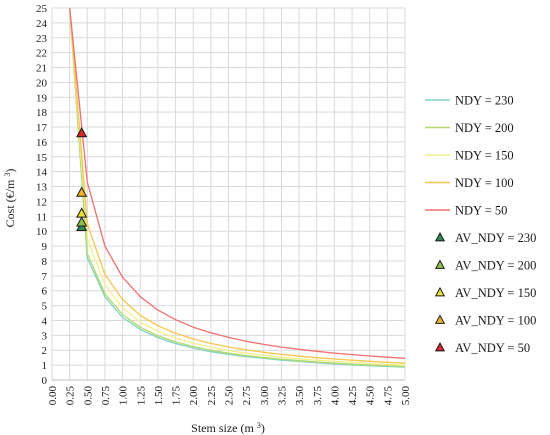  I want to click on y-tick-label: 7, so click(45, 277).